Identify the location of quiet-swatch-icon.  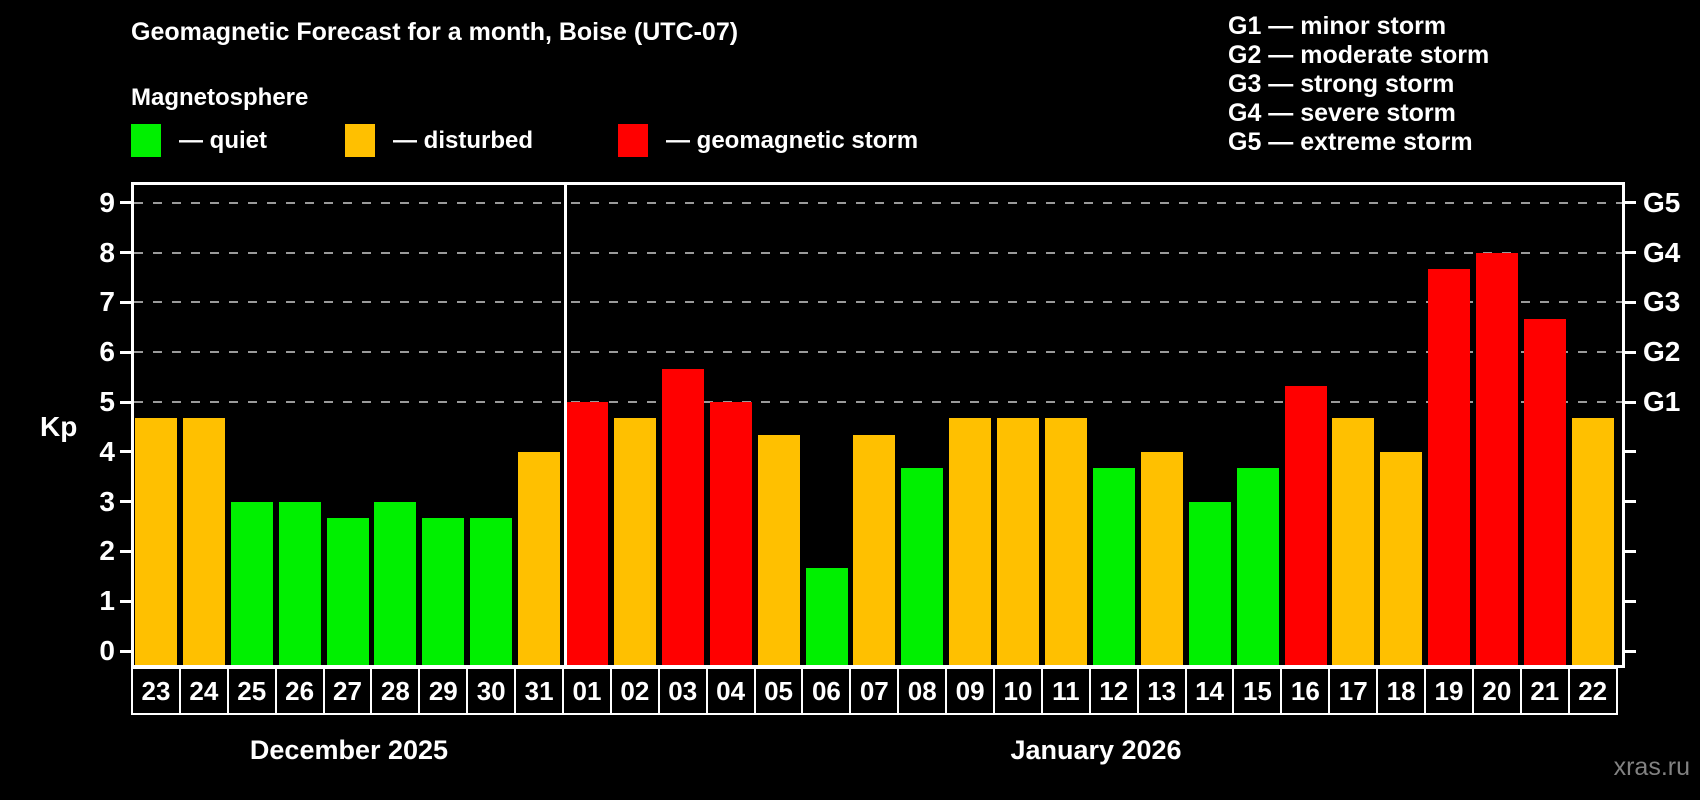
(146, 140).